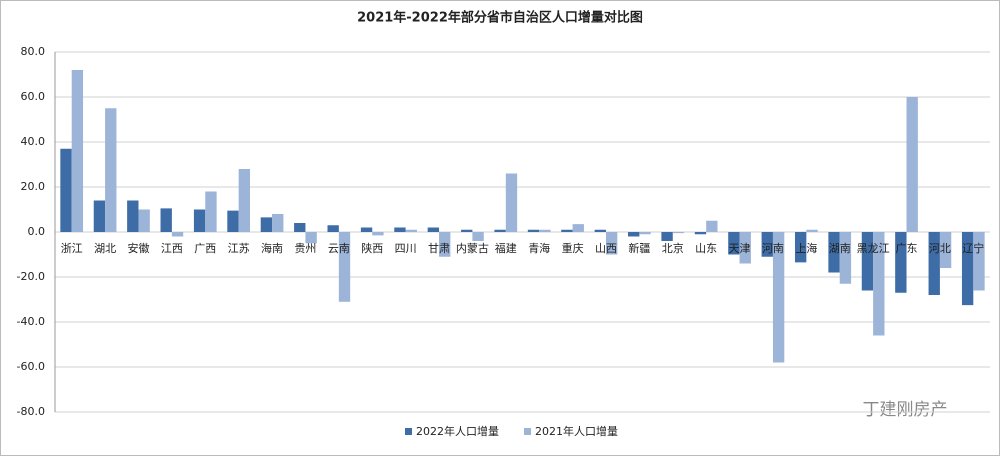  I want to click on x-tick-label: 云南, so click(339, 248).